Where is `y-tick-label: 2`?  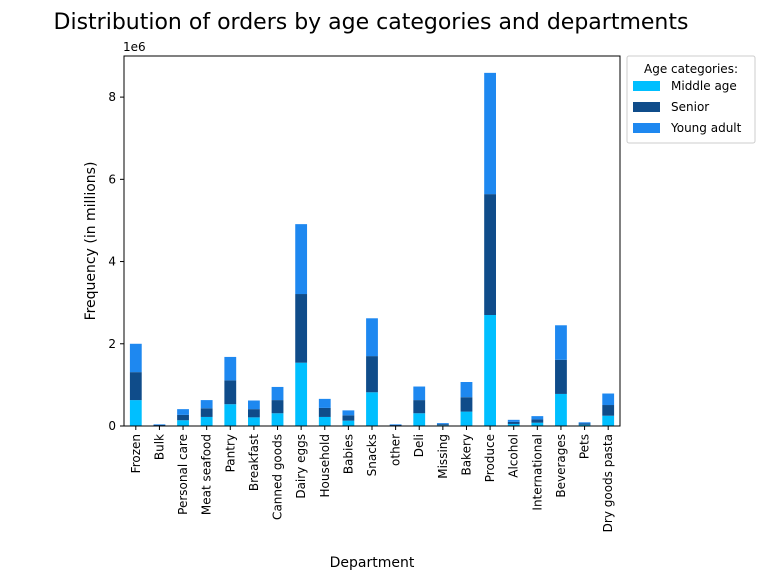
y-tick-label: 2 is located at coordinates (112, 344).